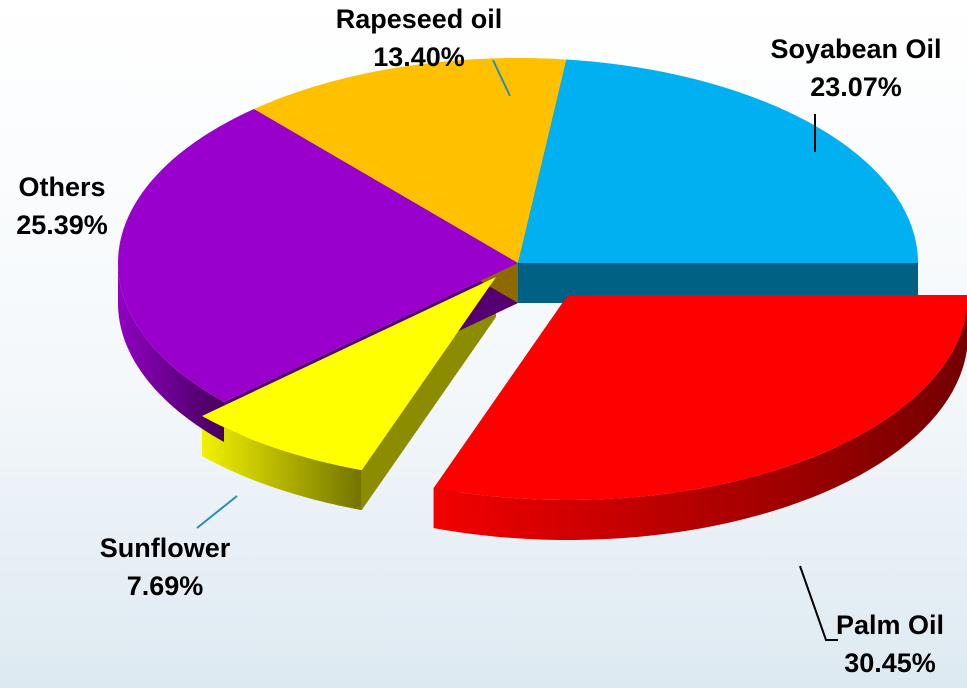 The height and width of the screenshot is (688, 967). I want to click on leader-line-palm-oil, so click(818, 603).